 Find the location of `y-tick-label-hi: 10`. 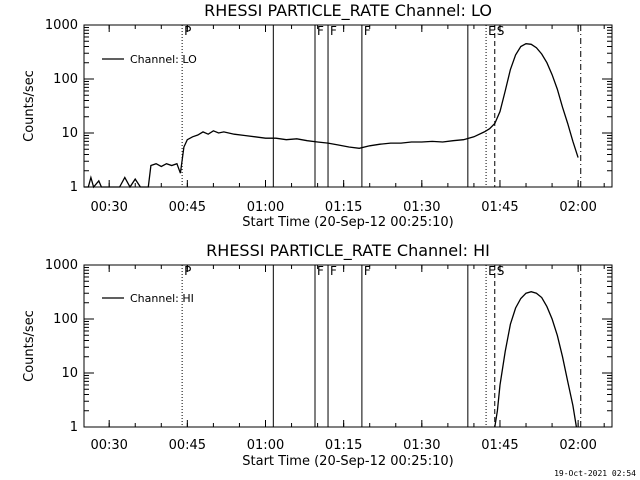

y-tick-label-hi: 10 is located at coordinates (69, 373).